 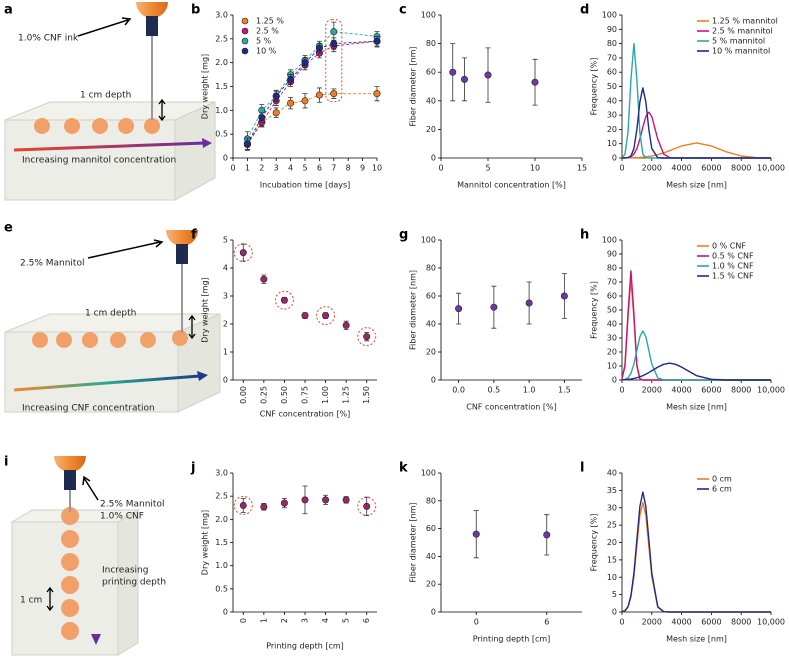 I want to click on y-tick-label: 3, so click(x=225, y=296).